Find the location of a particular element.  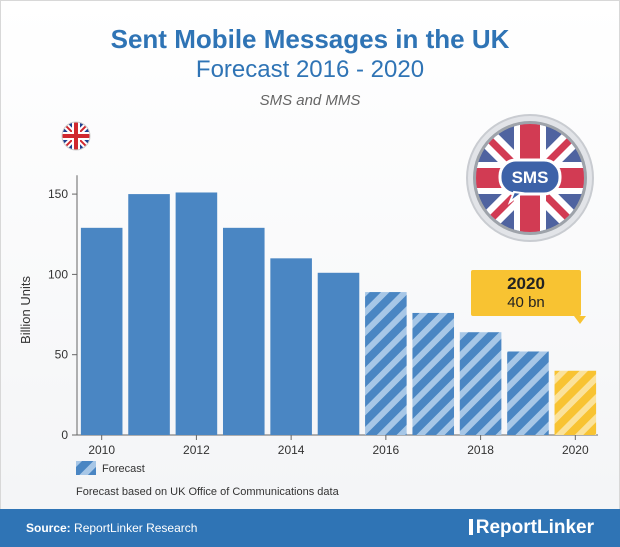

chart-subsubtitle: SMS and MMS is located at coordinates (310, 100).